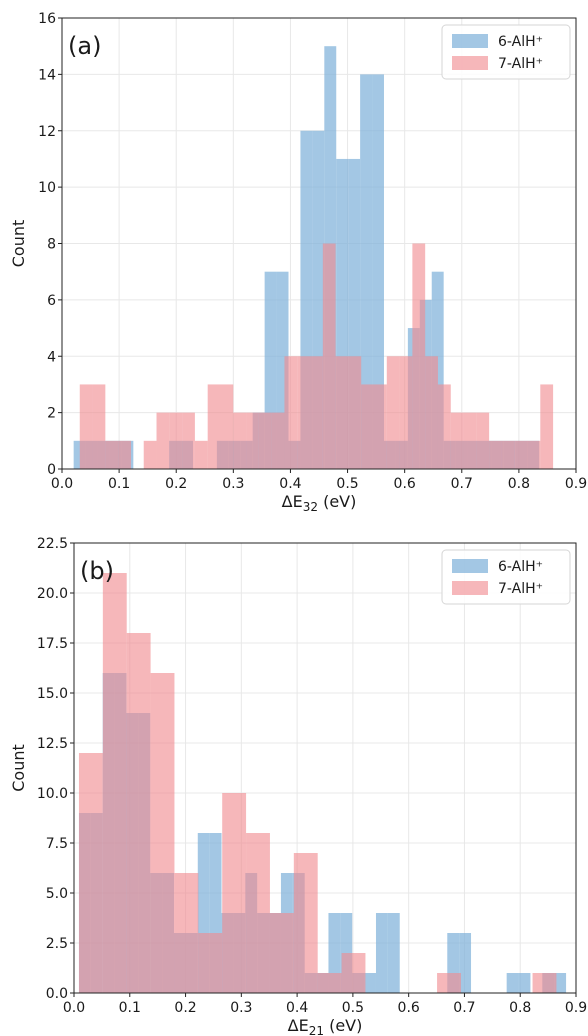  What do you see at coordinates (325, 1026) in the screenshot?
I see `x-axis-label: ΔE21 (eV)` at bounding box center [325, 1026].